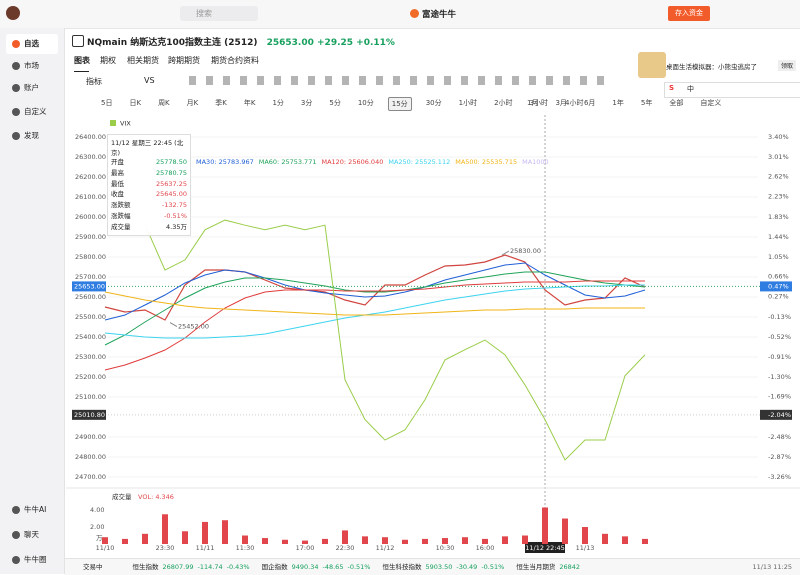  What do you see at coordinates (589, 103) in the screenshot?
I see `period-button: 6月` at bounding box center [589, 103].